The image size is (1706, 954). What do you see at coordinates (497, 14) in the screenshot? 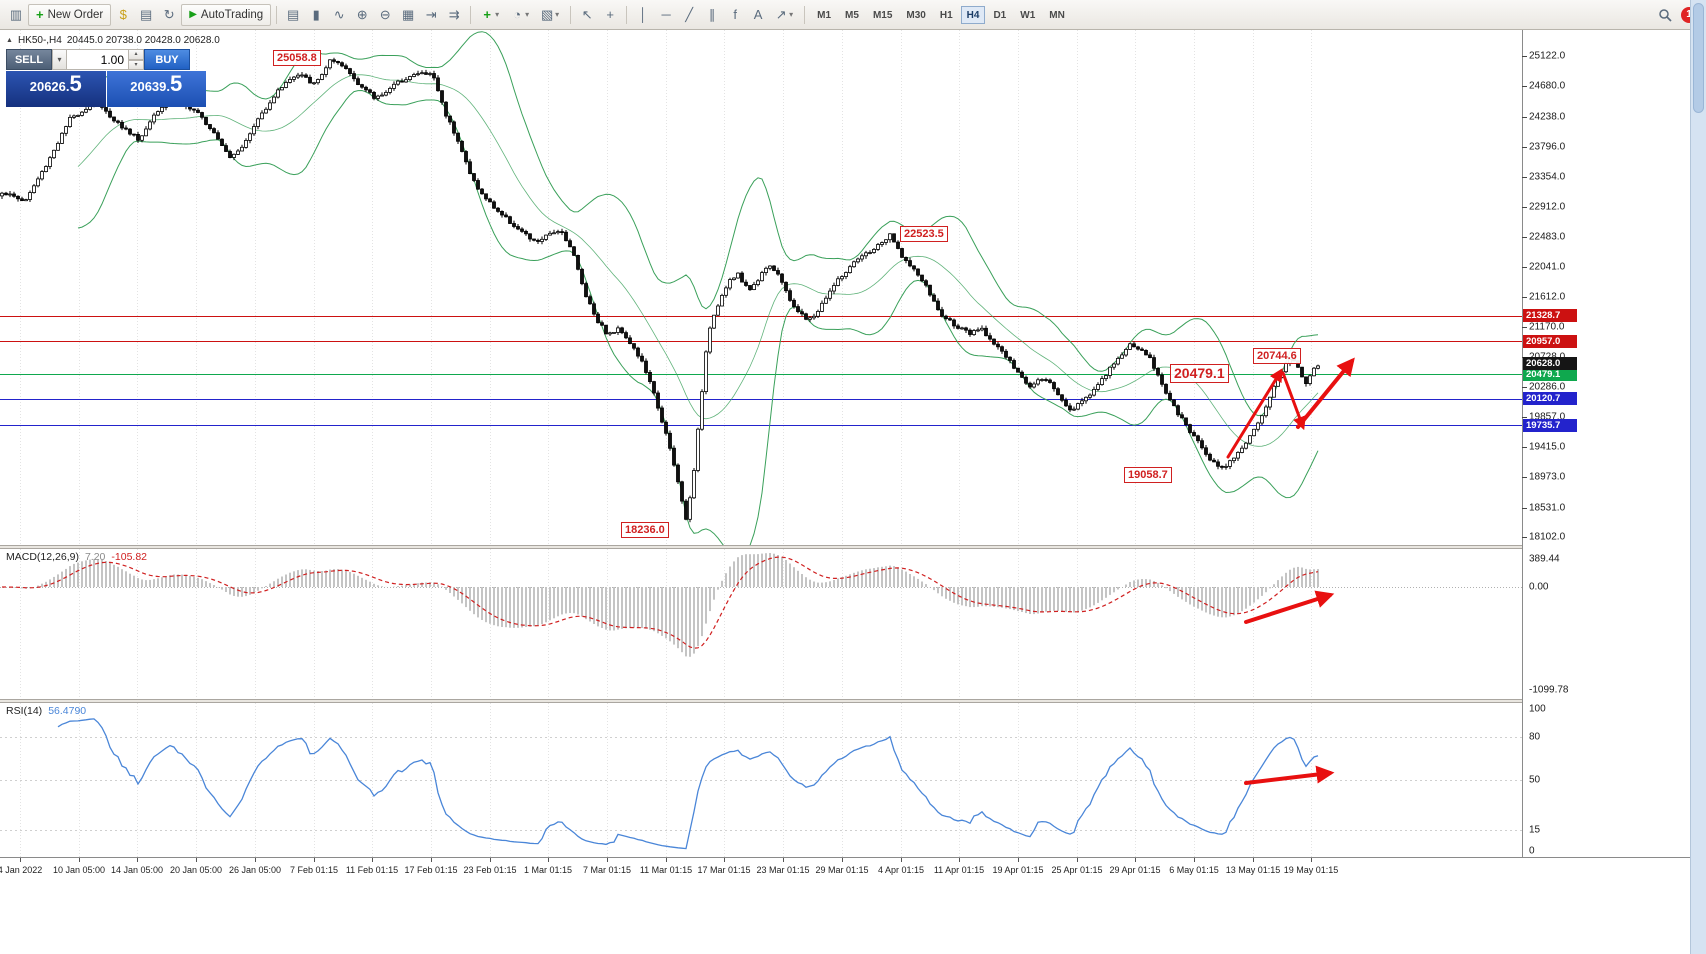
I see `indicators-dropdown-icon: ▾` at bounding box center [497, 14].